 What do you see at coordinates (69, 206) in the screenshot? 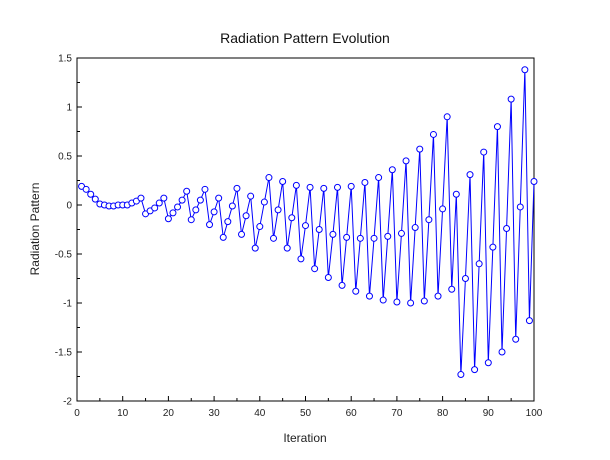
I see `y-tick-label: 0` at bounding box center [69, 206].